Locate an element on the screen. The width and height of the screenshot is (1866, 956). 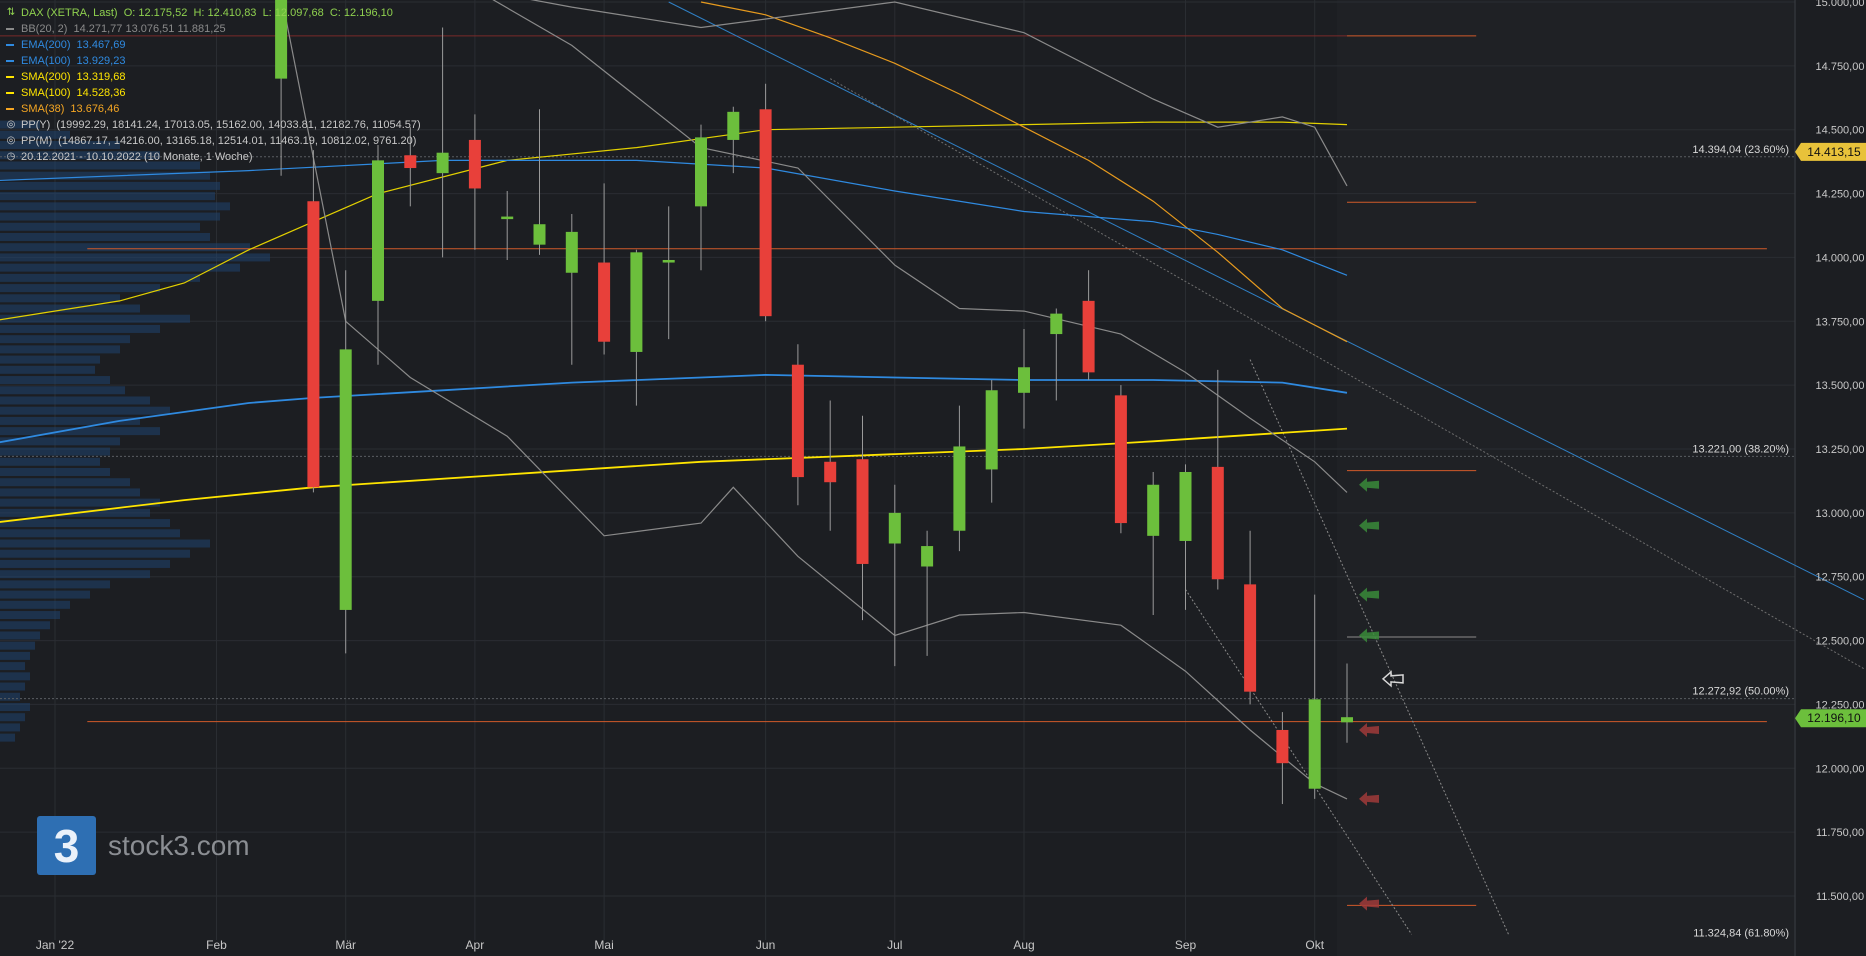
legend-values: 13.676,46 is located at coordinates (95, 109).